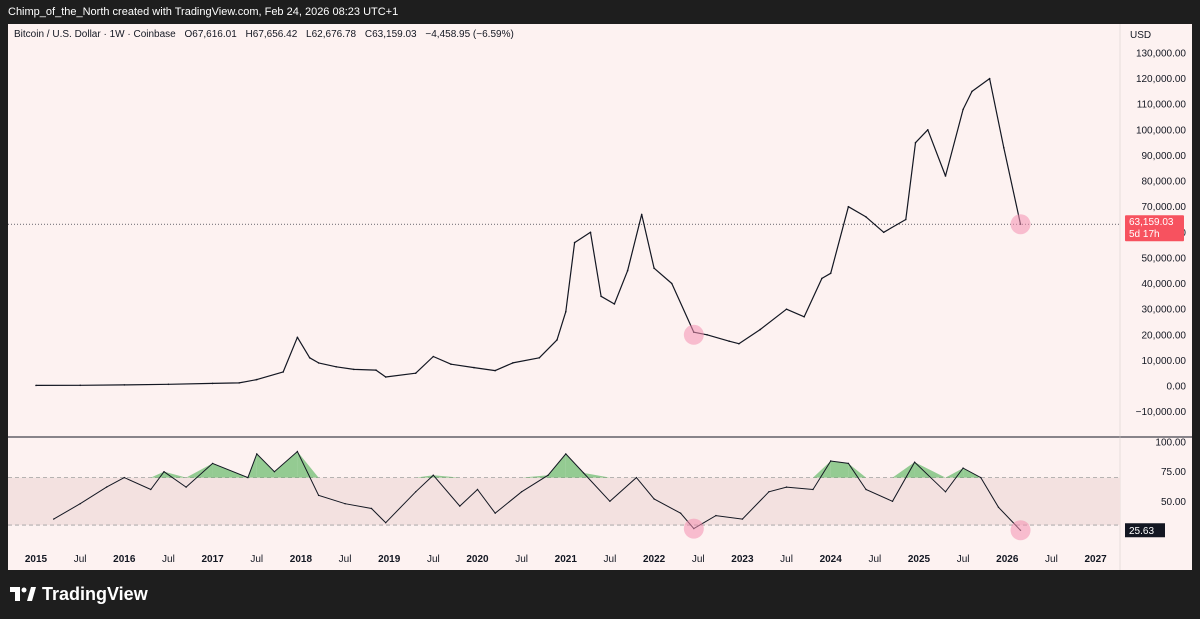 The width and height of the screenshot is (1200, 619). What do you see at coordinates (23, 593) in the screenshot?
I see `tradingview-logo-icon` at bounding box center [23, 593].